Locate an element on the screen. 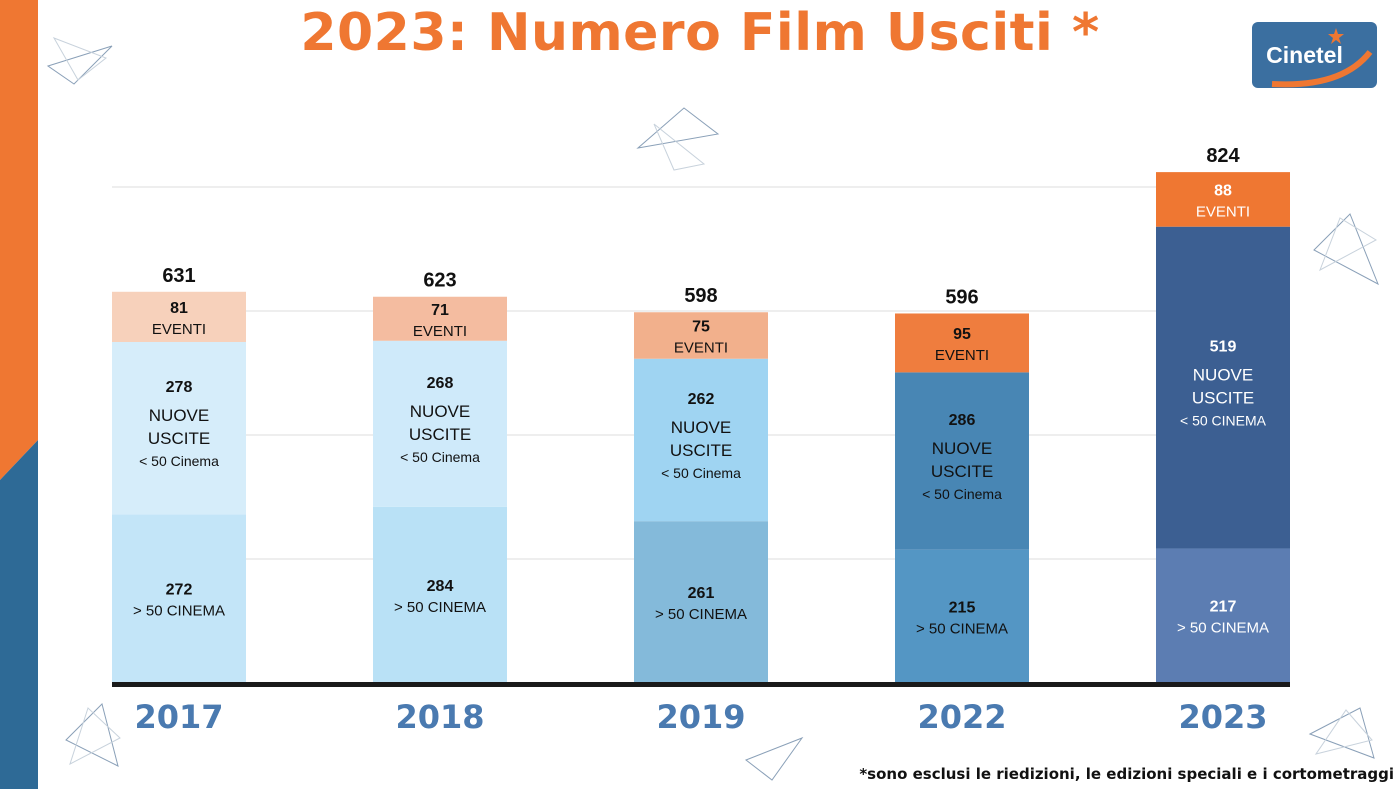  bar-segment-over50-2022 is located at coordinates (962, 616).